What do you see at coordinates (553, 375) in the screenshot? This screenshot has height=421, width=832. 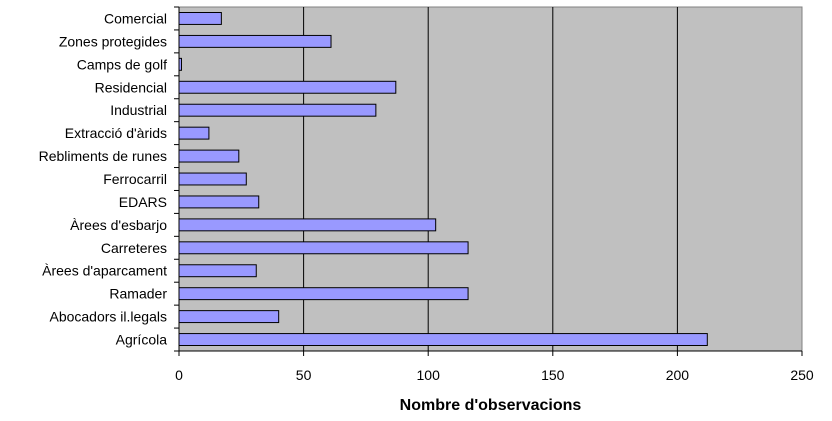 I see `x-tick-label: 150` at bounding box center [553, 375].